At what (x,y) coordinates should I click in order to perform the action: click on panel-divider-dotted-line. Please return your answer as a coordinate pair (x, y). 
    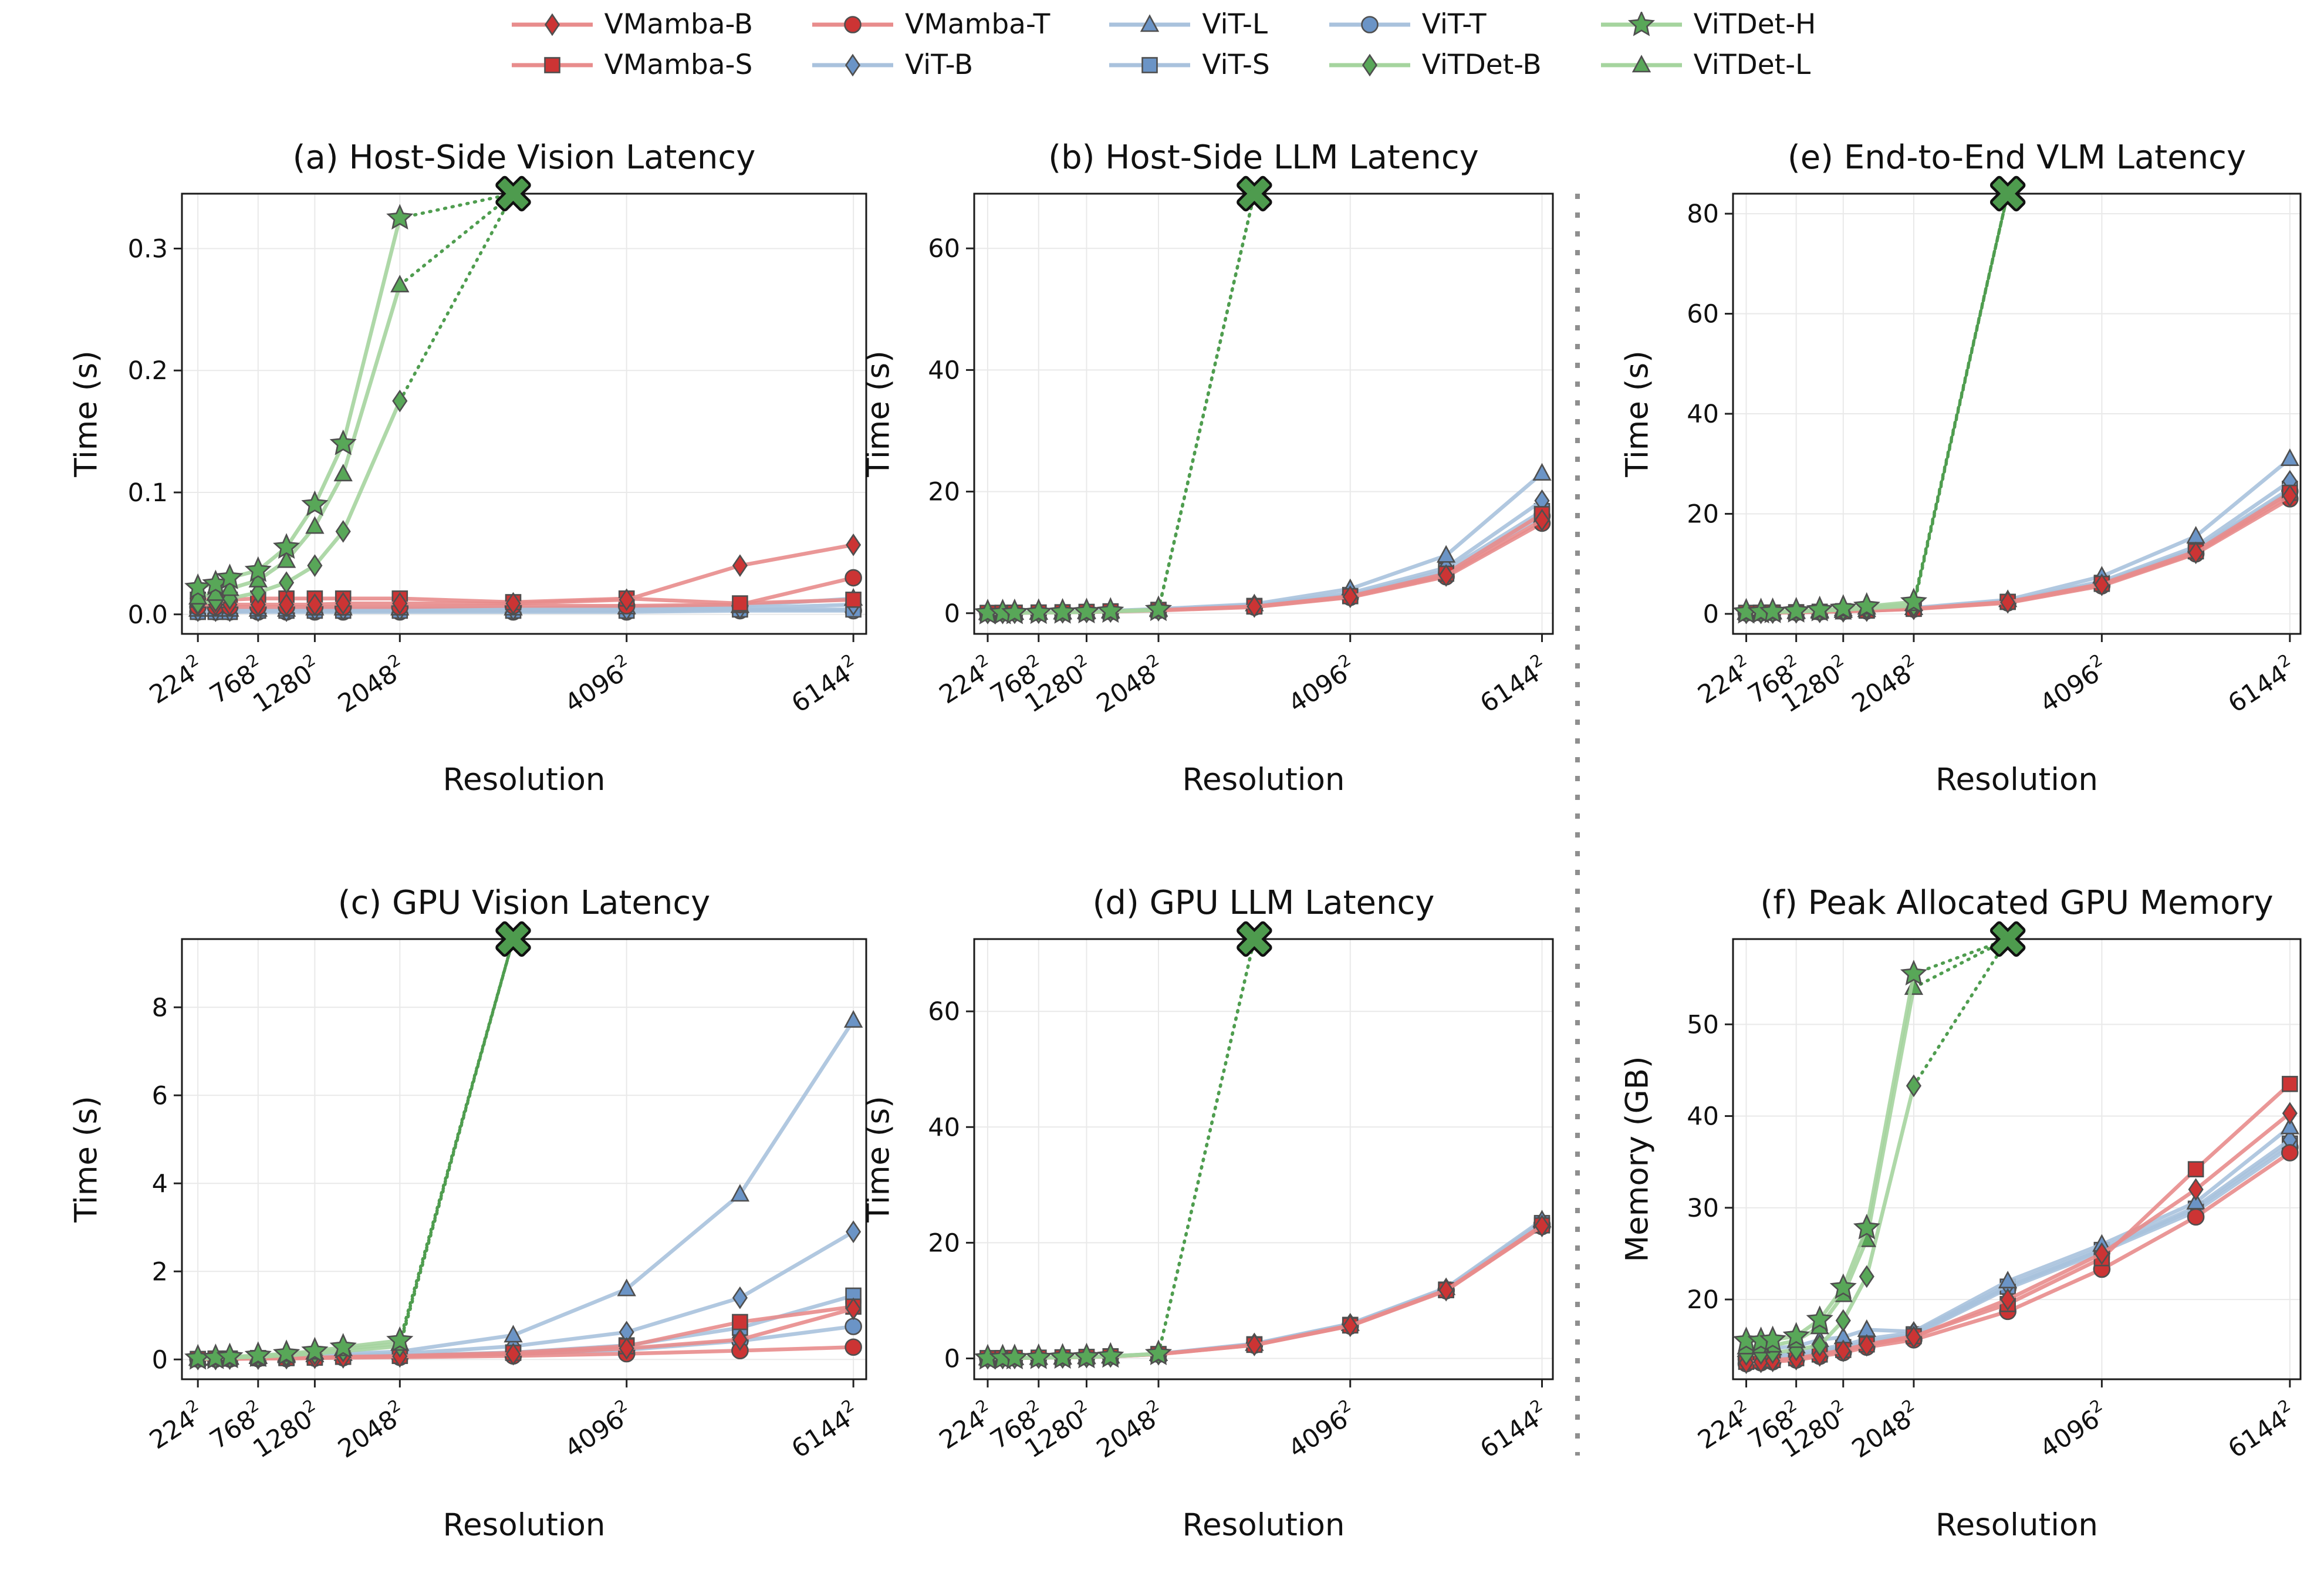
    Looking at the image, I should click on (1577, 825).